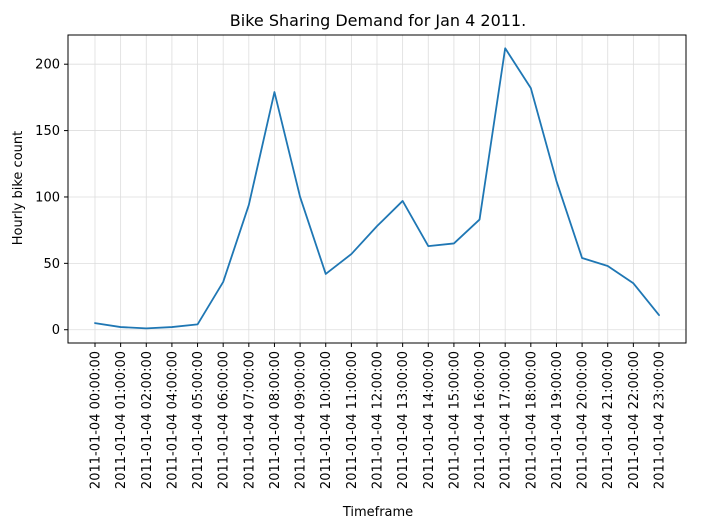 The height and width of the screenshot is (528, 712). I want to click on x-tick-label: 2011-01-04 09:00:00, so click(301, 420).